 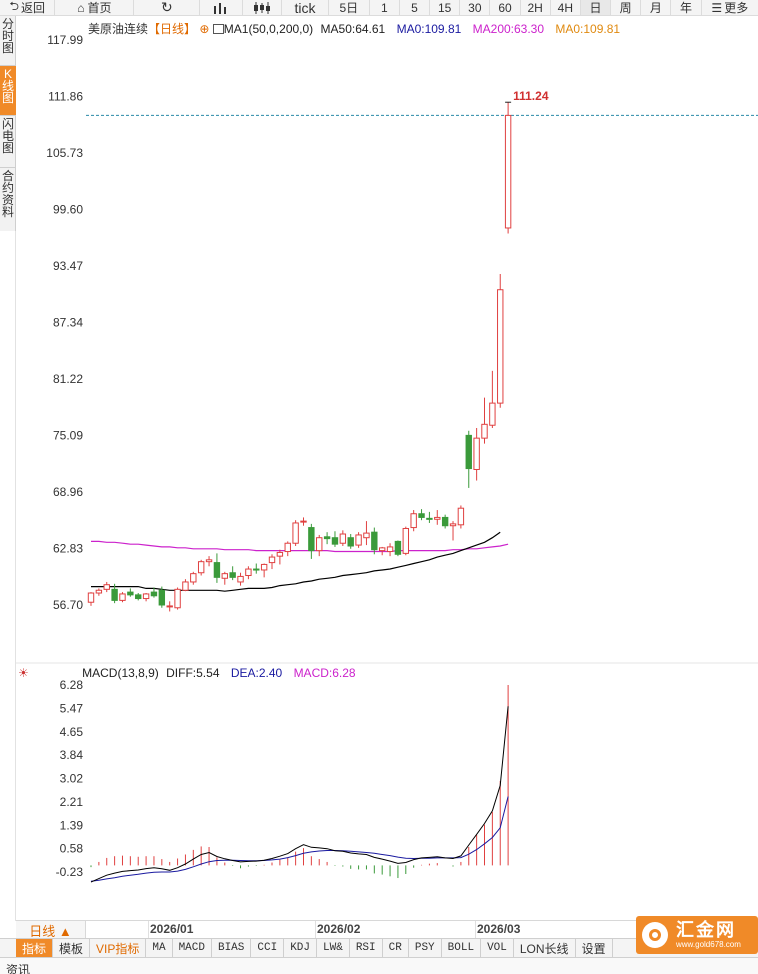 What do you see at coordinates (72, 849) in the screenshot?
I see `macd-axis-tick-label: 0.58` at bounding box center [72, 849].